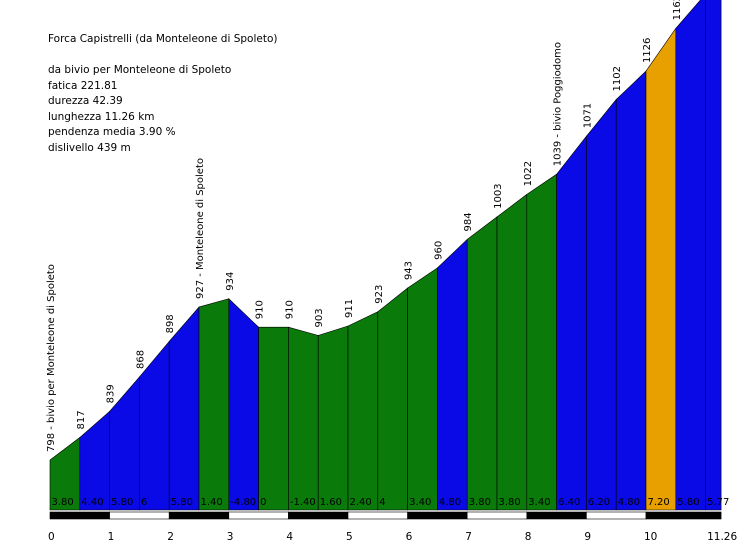  Describe the element at coordinates (243, 502) in the screenshot. I see `grade-label: -4.80` at that location.